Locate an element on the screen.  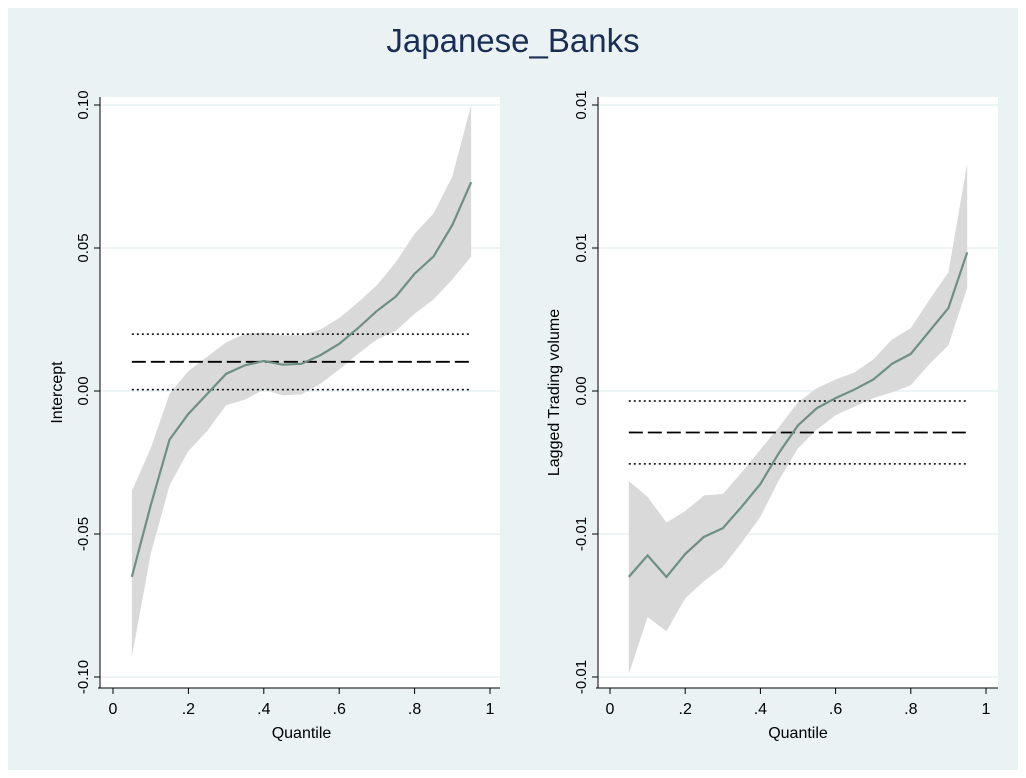
quantile-estimate-line is located at coordinates (798, 415).